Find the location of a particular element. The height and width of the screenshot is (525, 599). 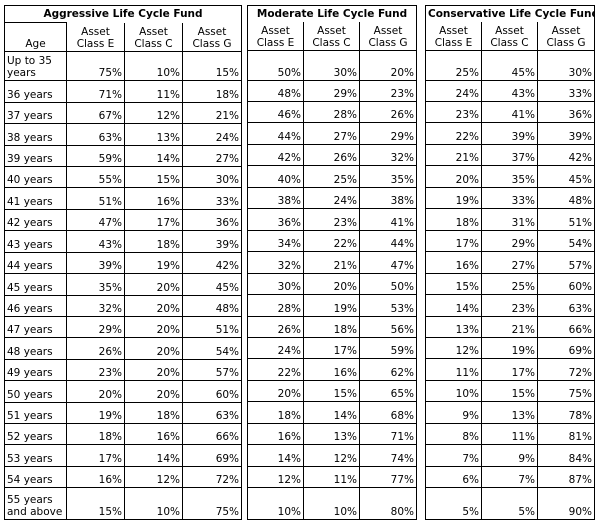

table-row: 14% 23% 63% is located at coordinates (510, 305).